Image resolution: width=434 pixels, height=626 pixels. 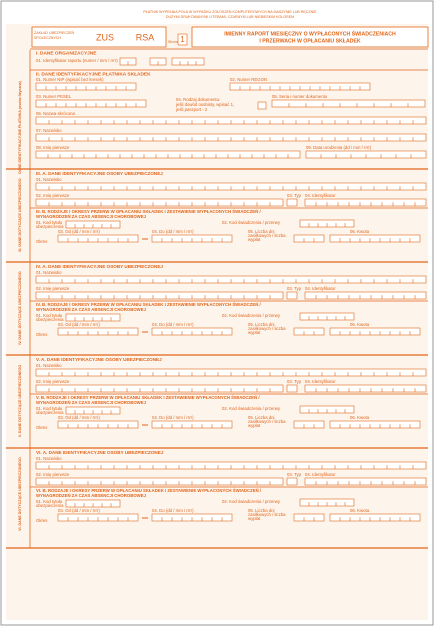 I want to click on label: 08. Imię pierwsze, so click(x=53, y=147).